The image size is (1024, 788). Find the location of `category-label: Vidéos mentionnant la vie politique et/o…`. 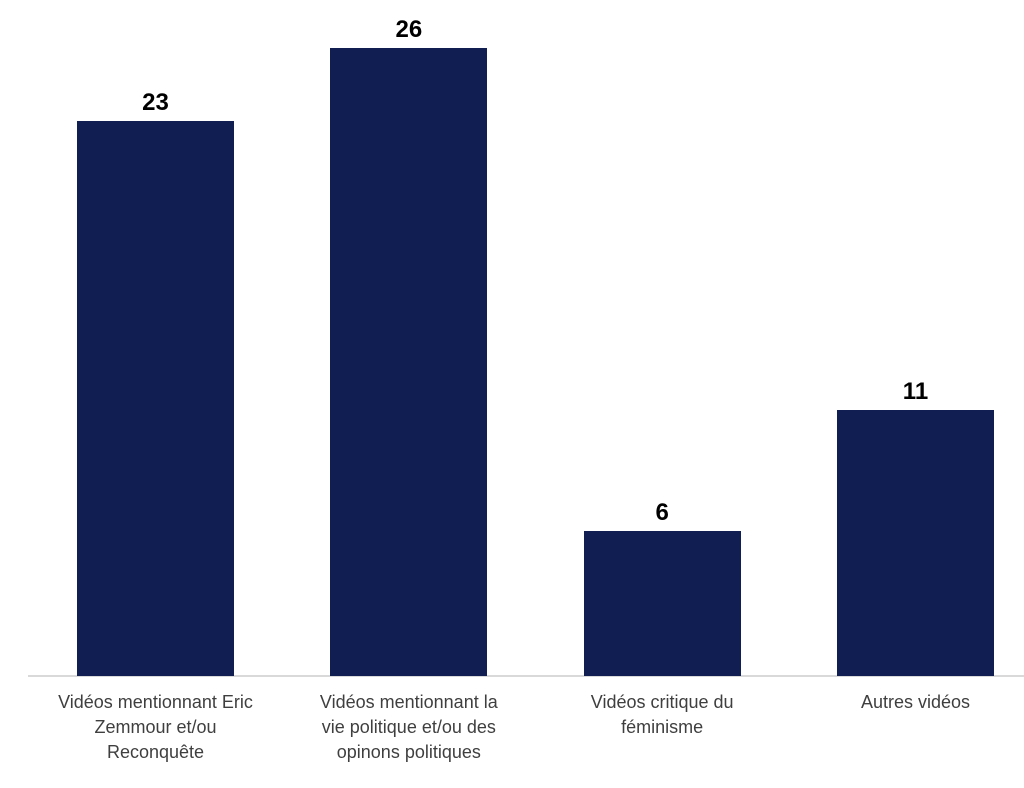

category-label: Vidéos mentionnant la vie politique et/o… is located at coordinates (408, 727).